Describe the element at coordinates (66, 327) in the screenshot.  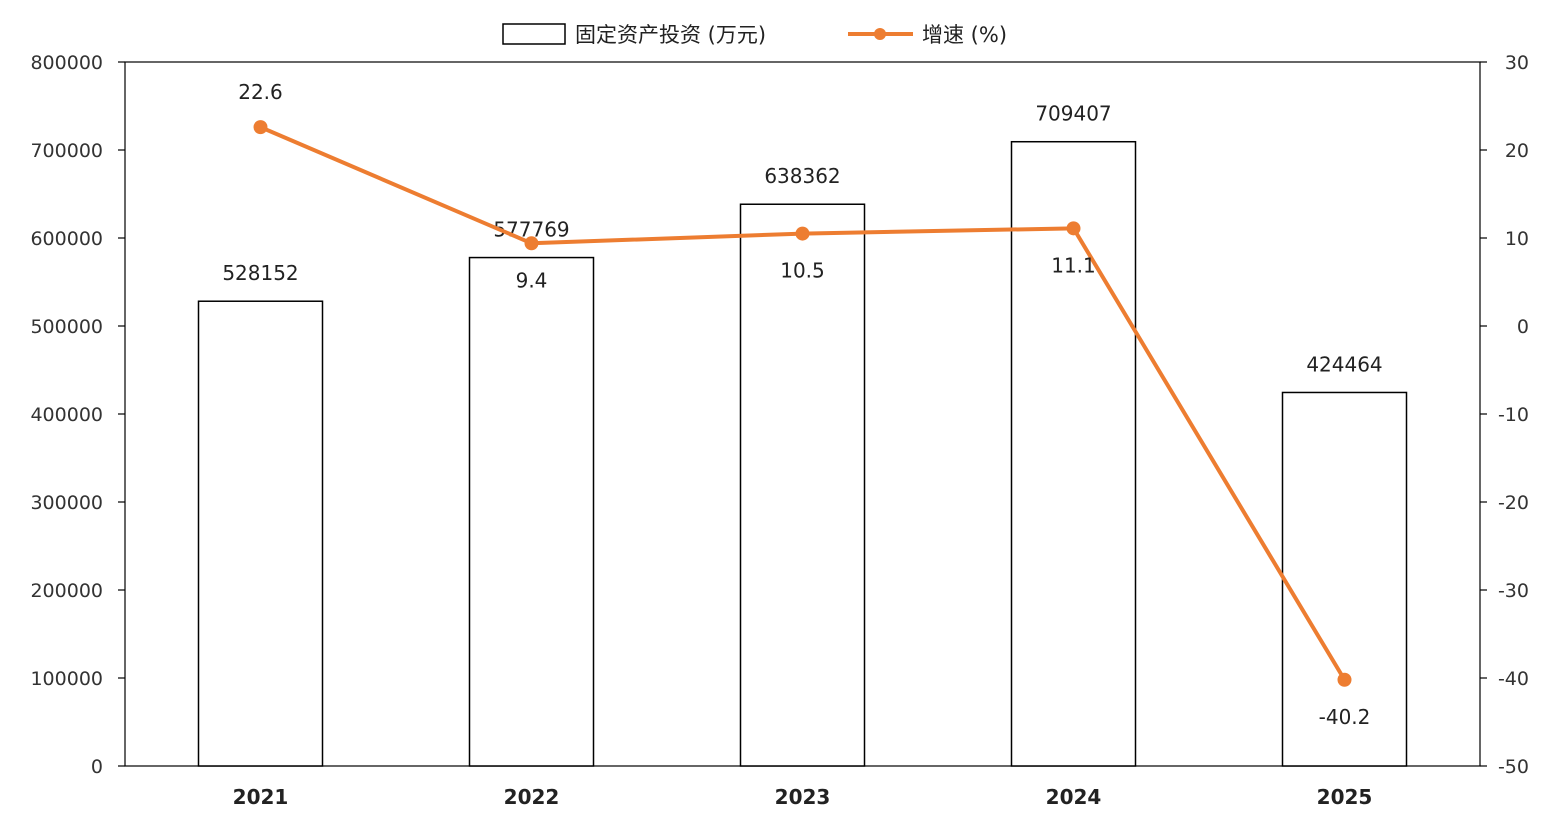
I see `left-axis-tick-label: 500000` at that location.